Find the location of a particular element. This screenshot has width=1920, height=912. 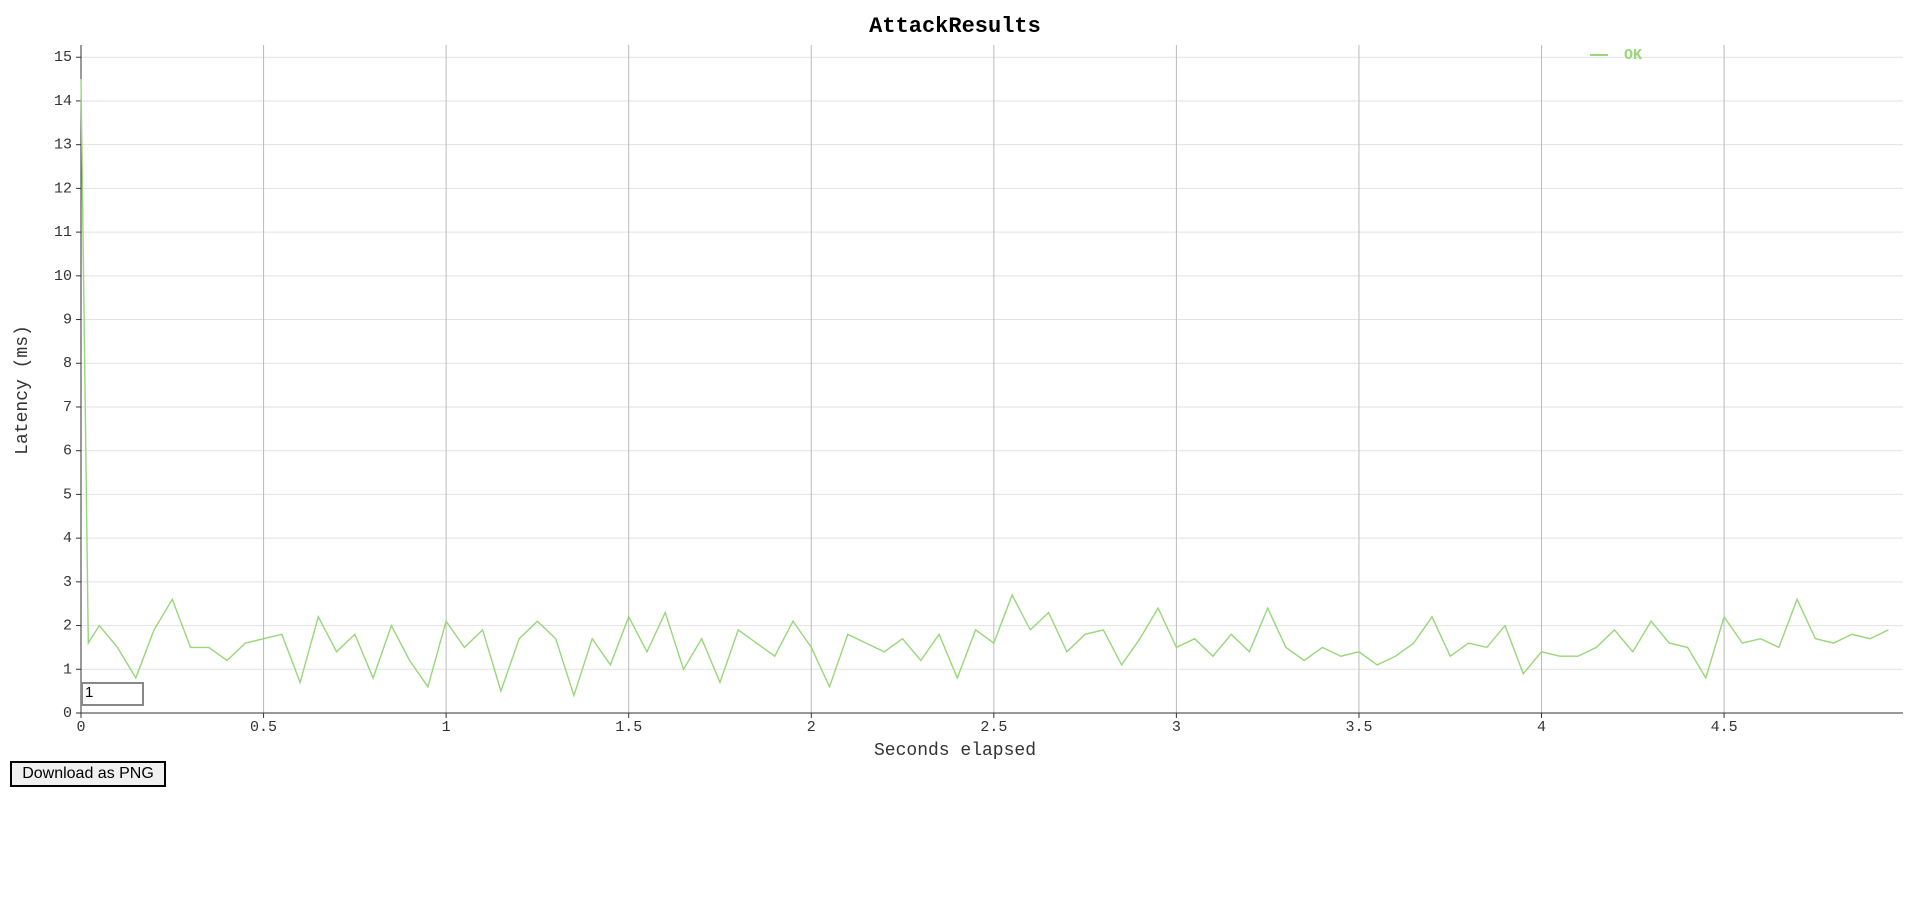

y-tick-label: 2 is located at coordinates (67, 626).